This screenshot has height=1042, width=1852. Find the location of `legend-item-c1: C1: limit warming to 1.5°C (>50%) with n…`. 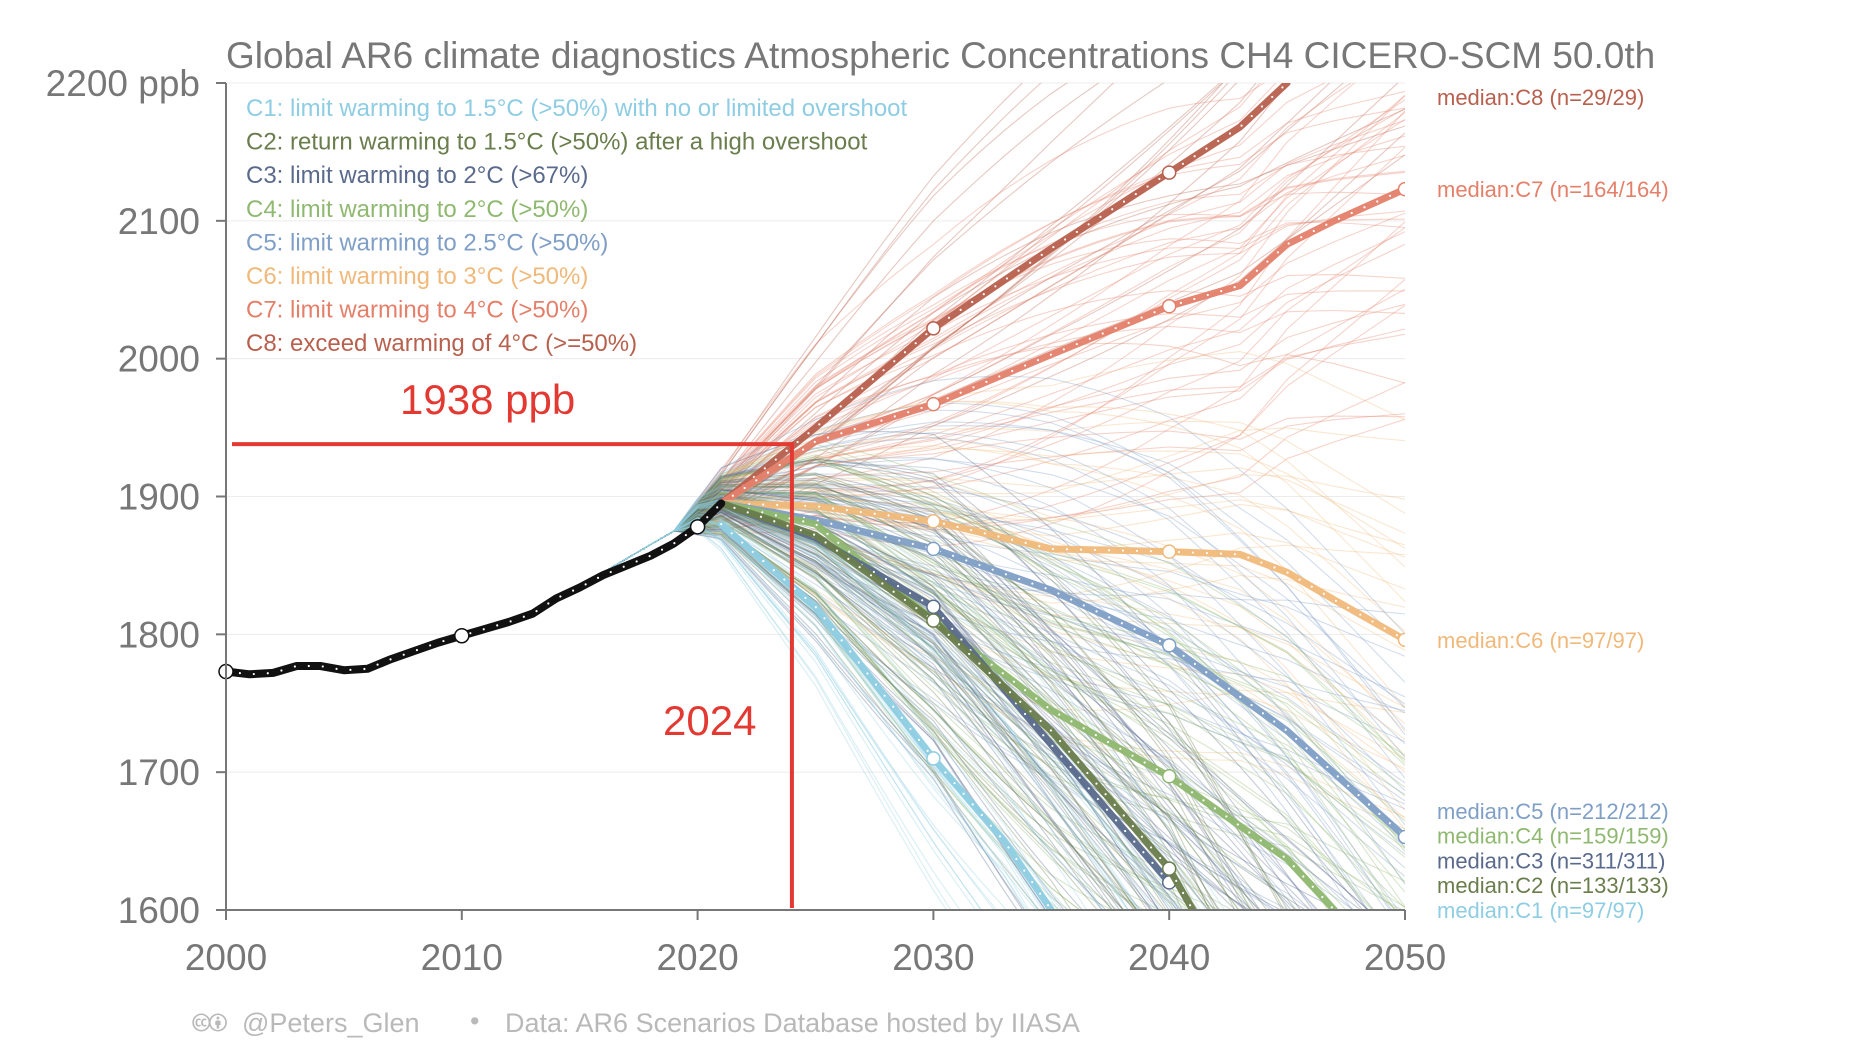

legend-item-c1: C1: limit warming to 1.5°C (>50%) with n… is located at coordinates (577, 108).